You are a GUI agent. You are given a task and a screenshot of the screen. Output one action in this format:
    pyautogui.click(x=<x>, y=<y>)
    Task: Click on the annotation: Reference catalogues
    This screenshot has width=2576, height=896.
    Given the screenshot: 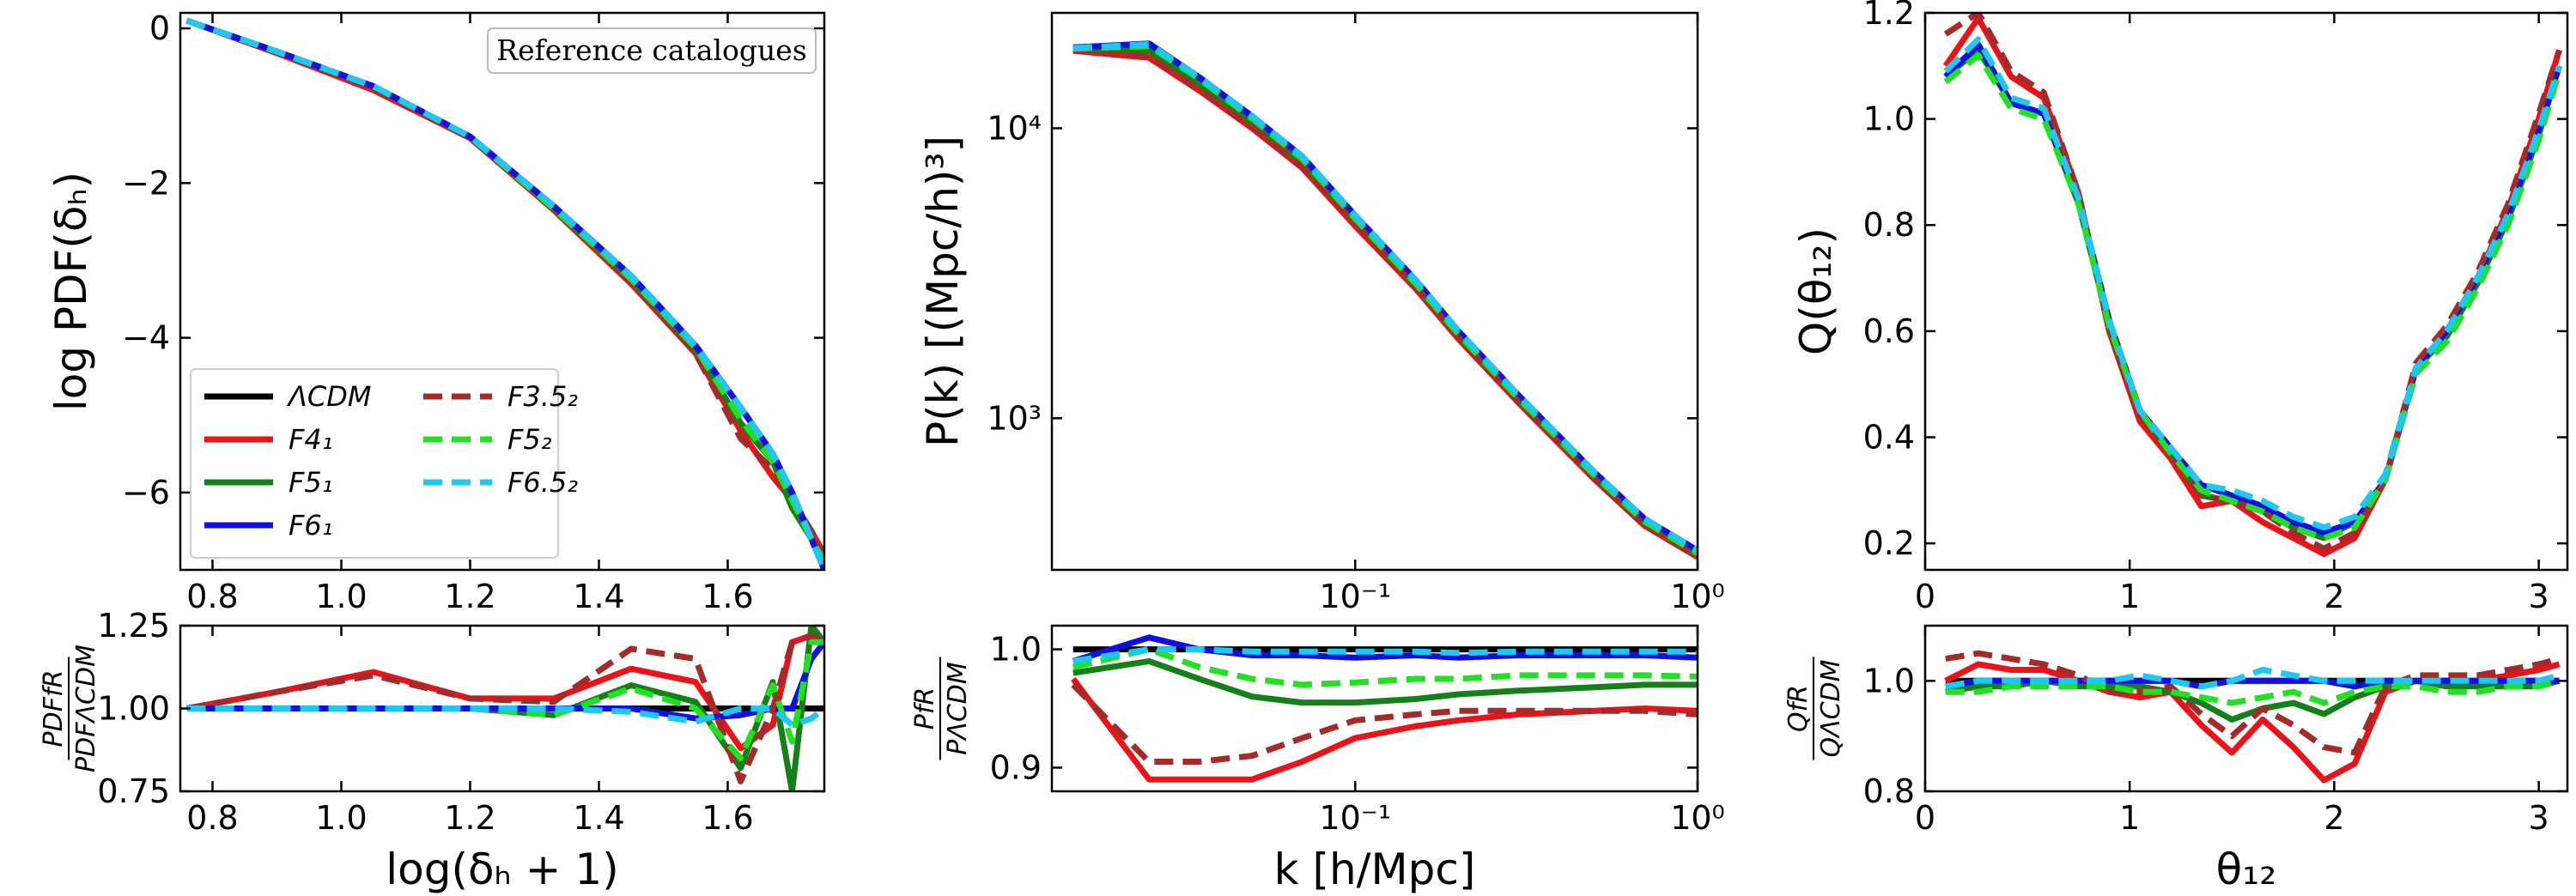 What is the action you would take?
    pyautogui.click(x=651, y=50)
    